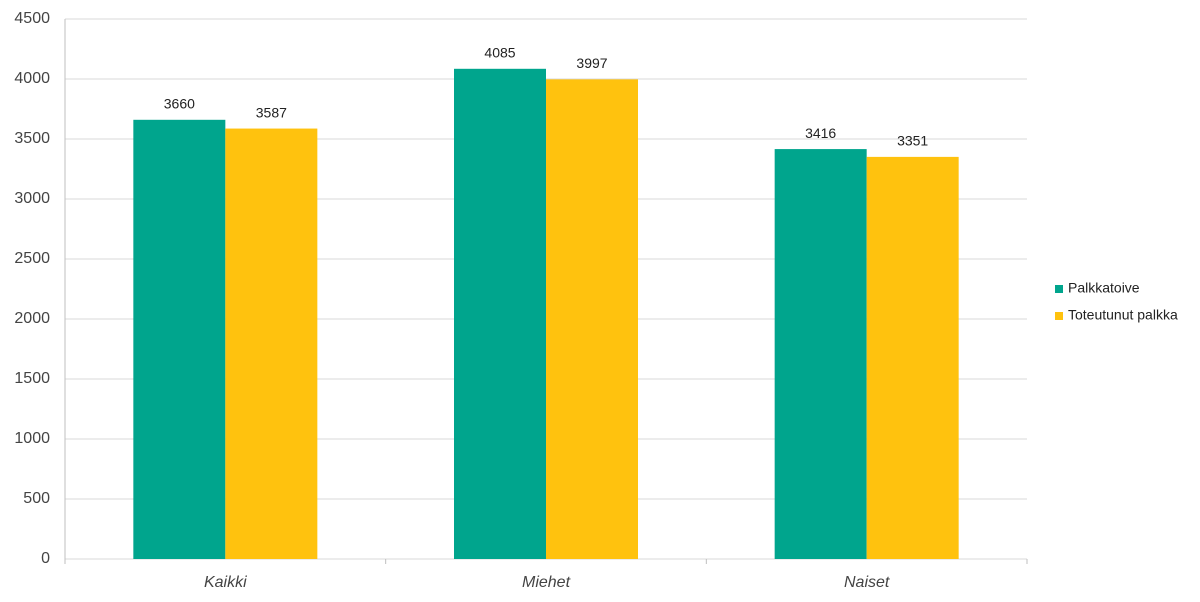  Describe the element at coordinates (546, 582) in the screenshot. I see `x-tick-label: Miehet` at that location.